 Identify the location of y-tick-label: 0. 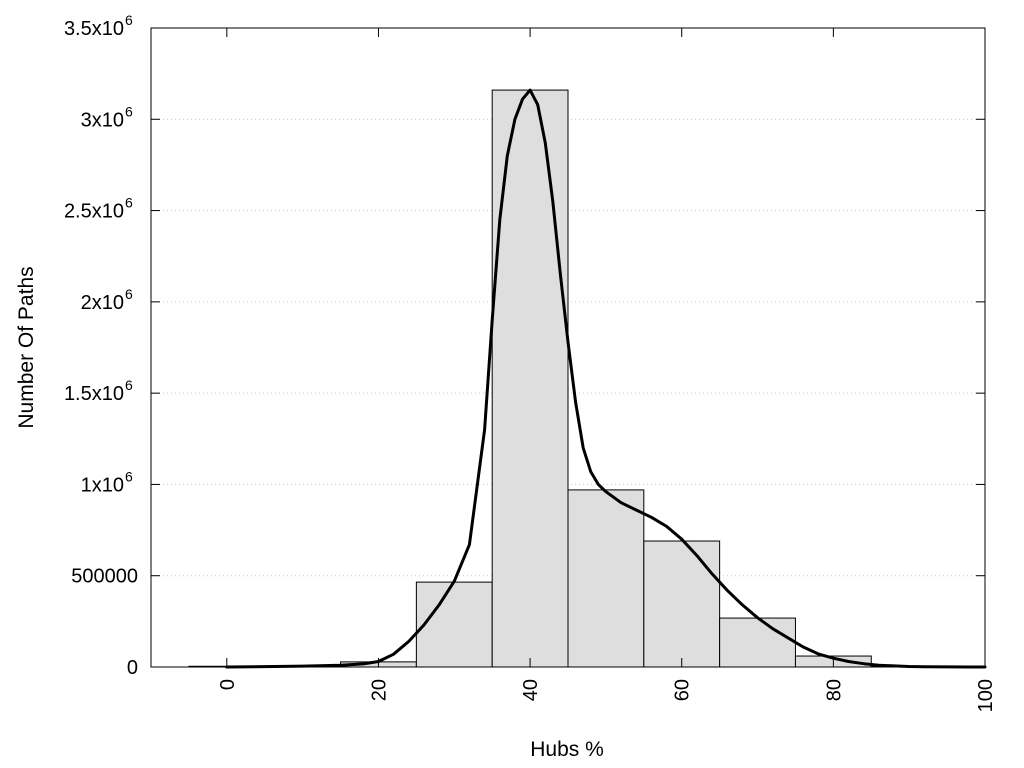
(132, 668).